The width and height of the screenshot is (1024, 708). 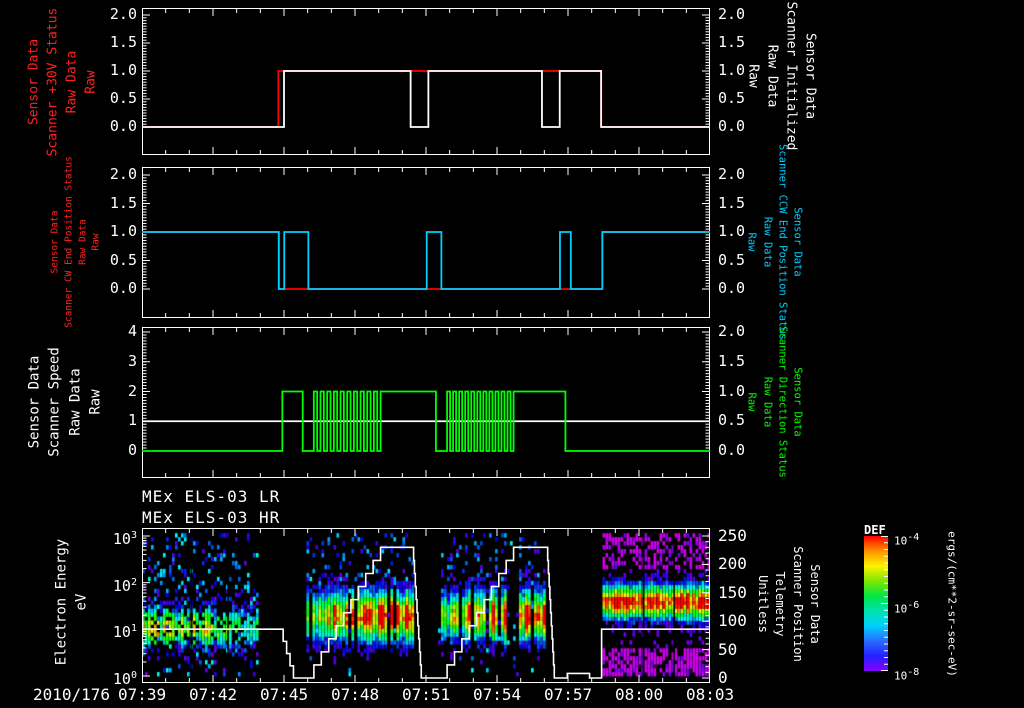 I want to click on axis-title-line: Scanner Direction Status, so click(x=782, y=402).